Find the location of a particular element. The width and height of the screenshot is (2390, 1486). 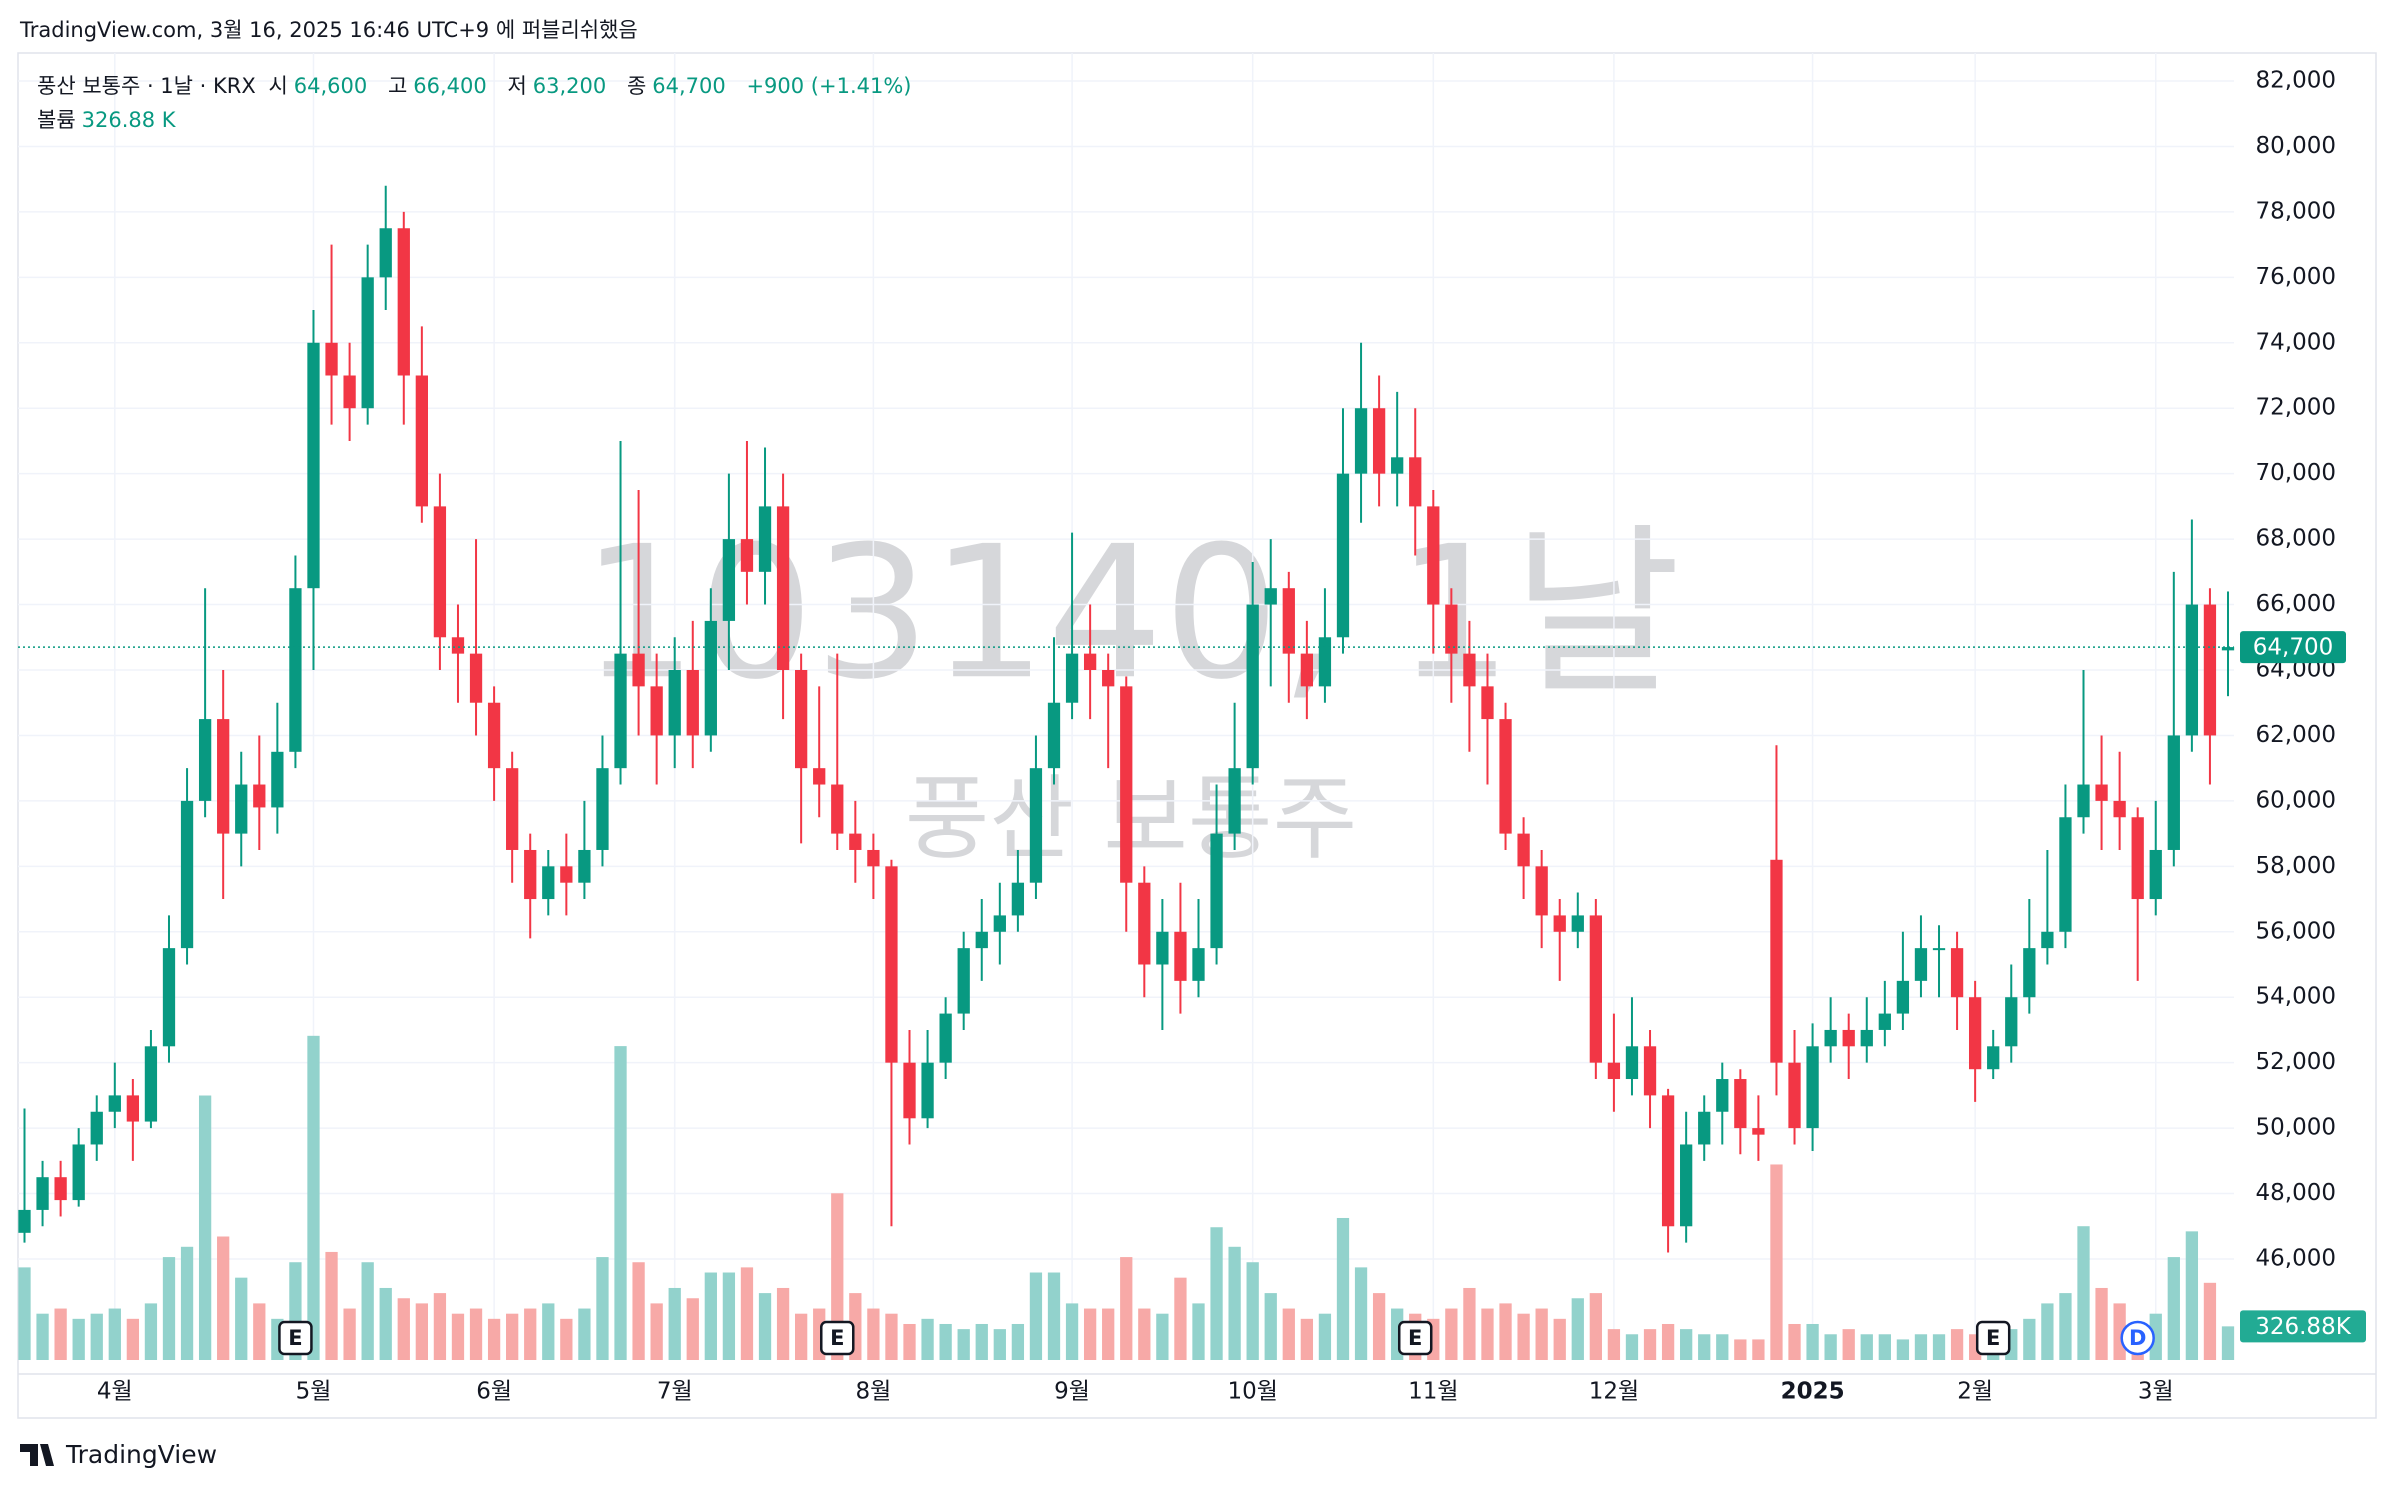

legend-value: 64,700 is located at coordinates (689, 86).